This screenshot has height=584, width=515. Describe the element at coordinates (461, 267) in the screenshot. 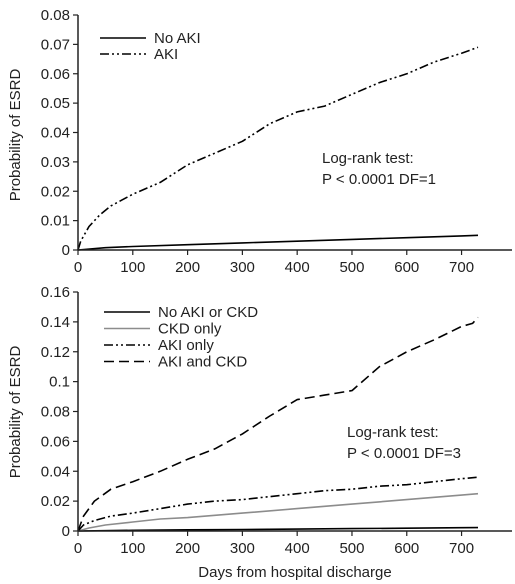

I see `top-x-tick-label: 700` at that location.